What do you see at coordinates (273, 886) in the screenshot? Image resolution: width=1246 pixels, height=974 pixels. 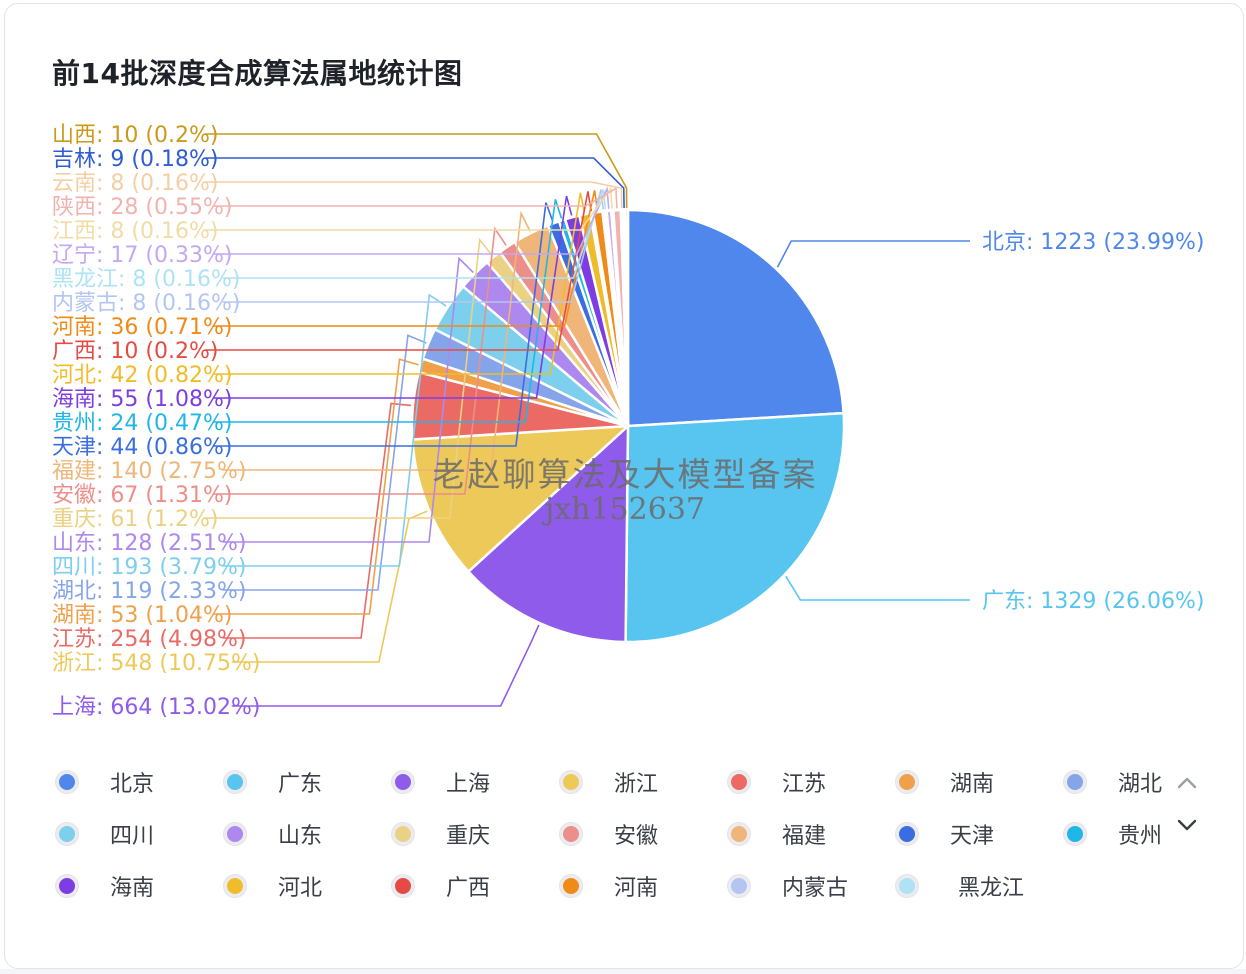 I see `legend-item-6cb35317: 河北` at bounding box center [273, 886].